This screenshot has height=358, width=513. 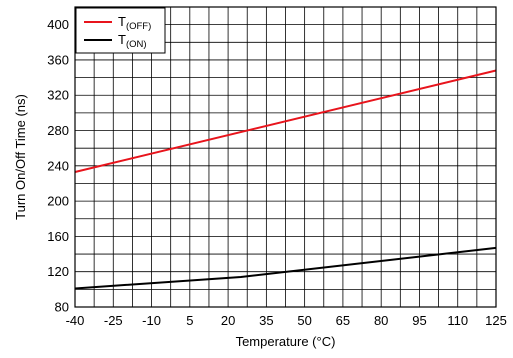 I want to click on x-axis-label: Temperature (°C), so click(x=286, y=341).